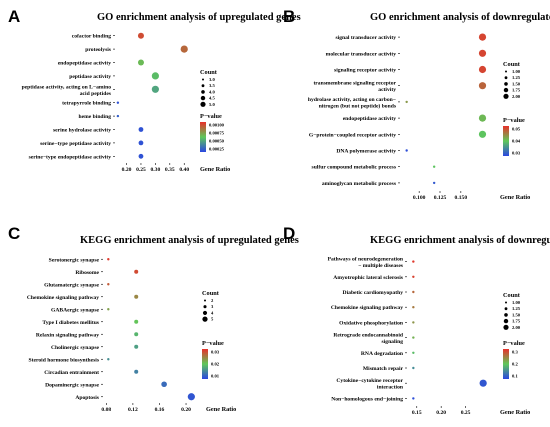  What do you see at coordinates (387, 90) in the screenshot?
I see `category-label-line: activity` at bounding box center [387, 90].